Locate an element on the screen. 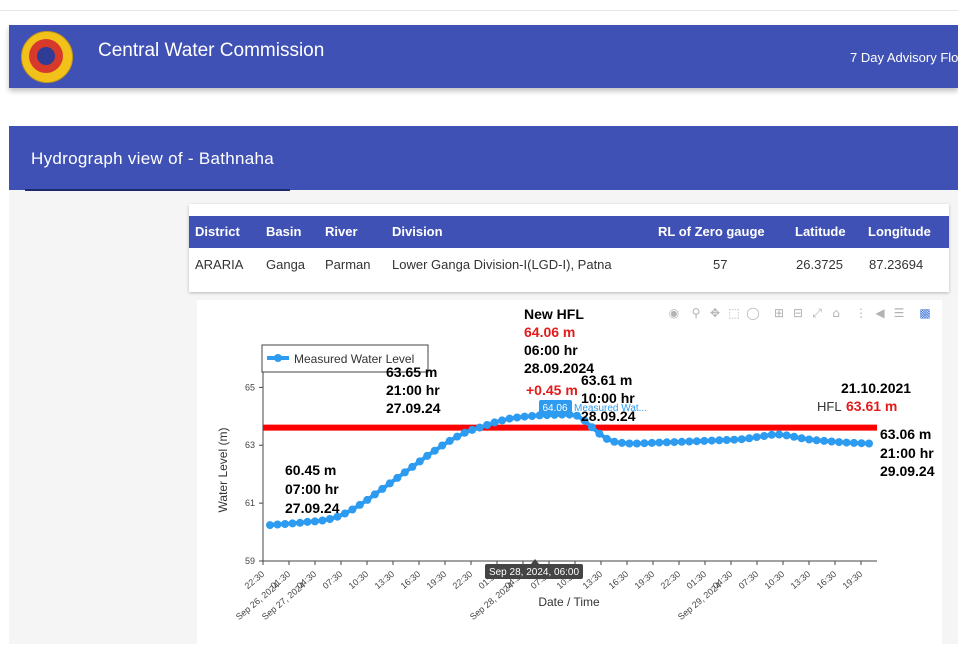  series-points is located at coordinates (569, 470).